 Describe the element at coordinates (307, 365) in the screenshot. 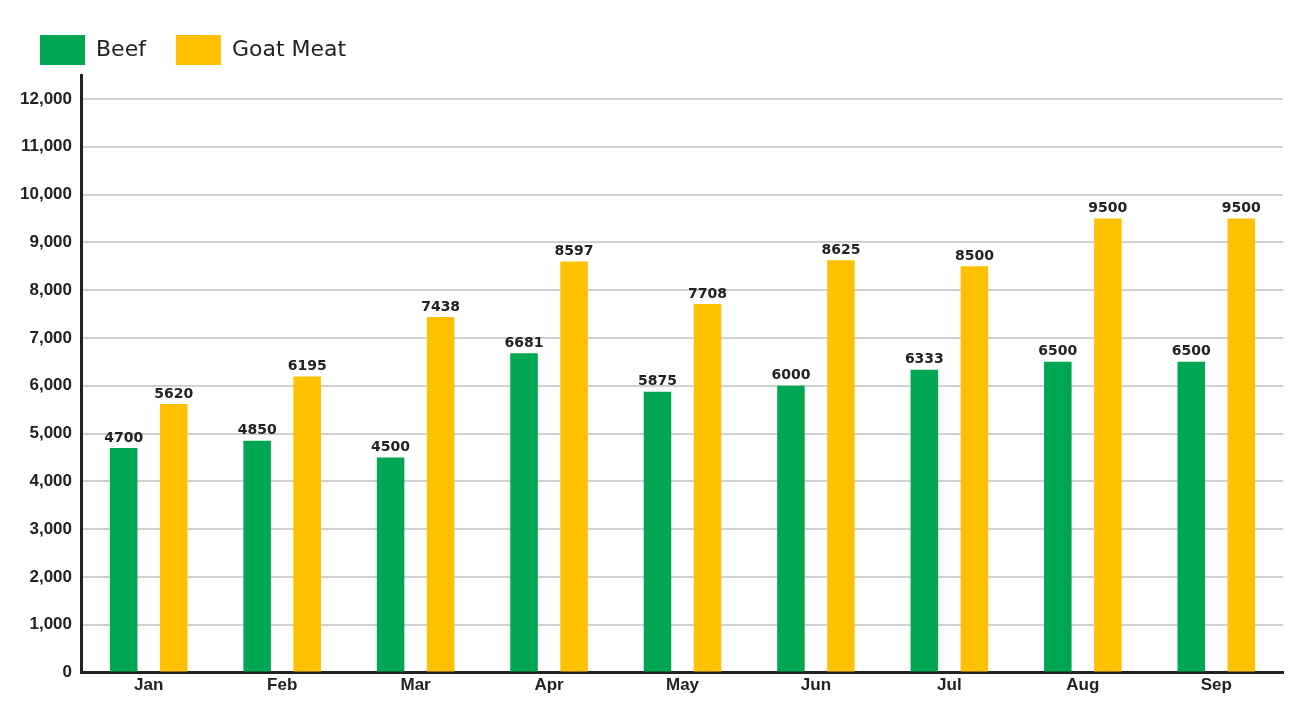

I see `data-label: 6195` at that location.